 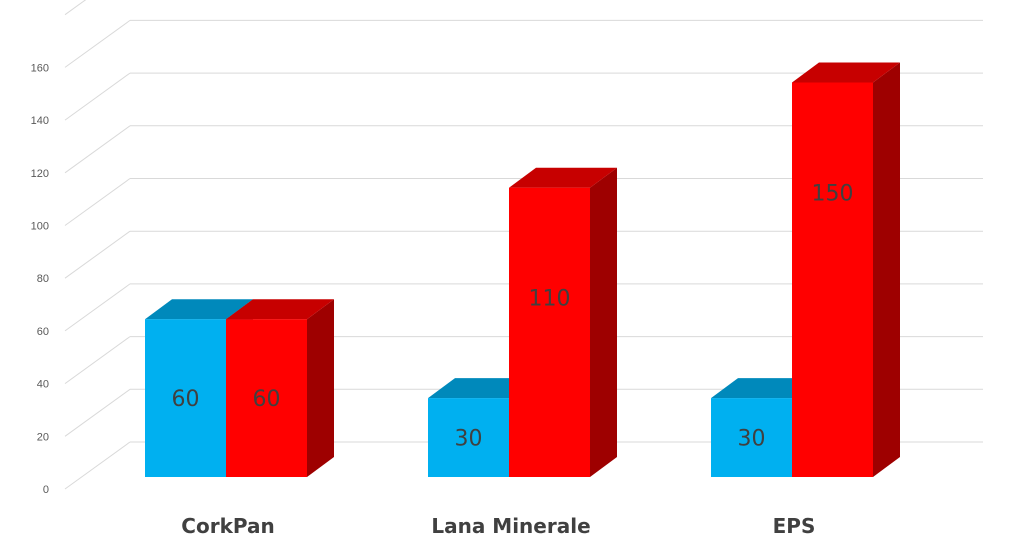 I want to click on y-axis-ticks: 0 20 40 60 80 100 120 140 160, so click(x=40, y=279).